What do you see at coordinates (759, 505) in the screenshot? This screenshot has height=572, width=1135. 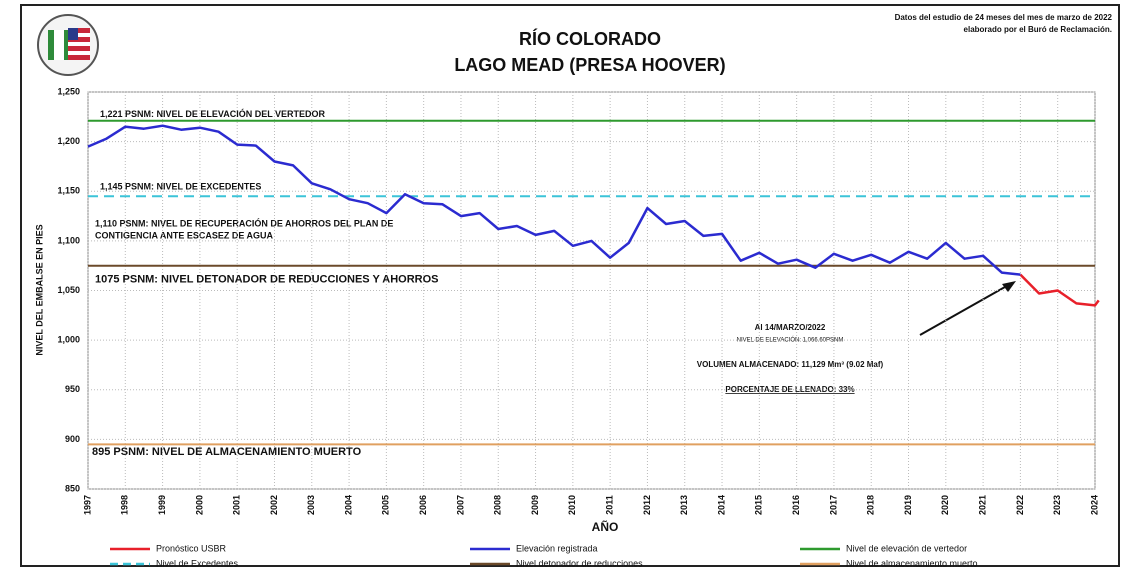 I see `x-tick-label: 2015` at bounding box center [759, 505].